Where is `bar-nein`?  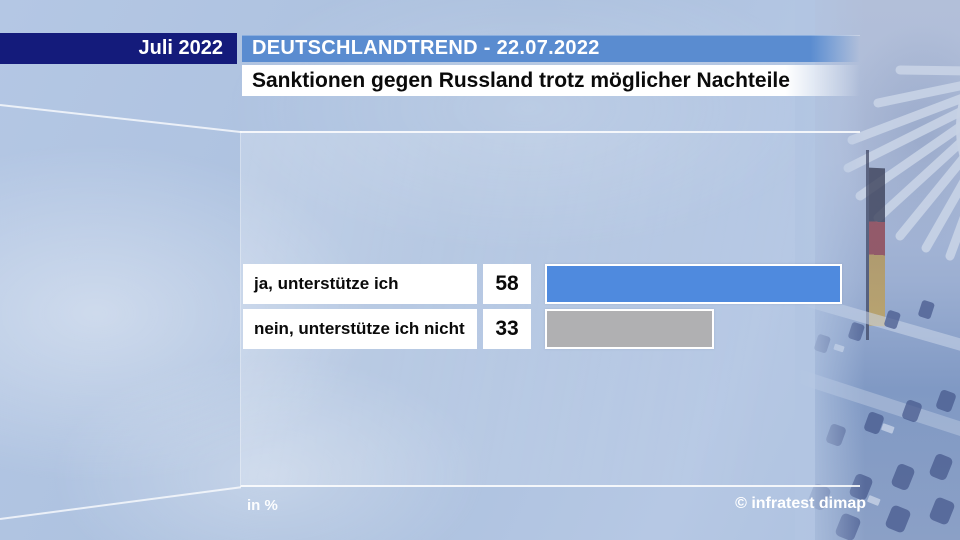
bar-nein is located at coordinates (629, 329).